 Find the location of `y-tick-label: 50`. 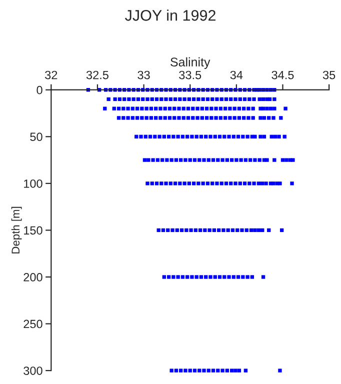

y-tick-label: 50 is located at coordinates (36, 137).